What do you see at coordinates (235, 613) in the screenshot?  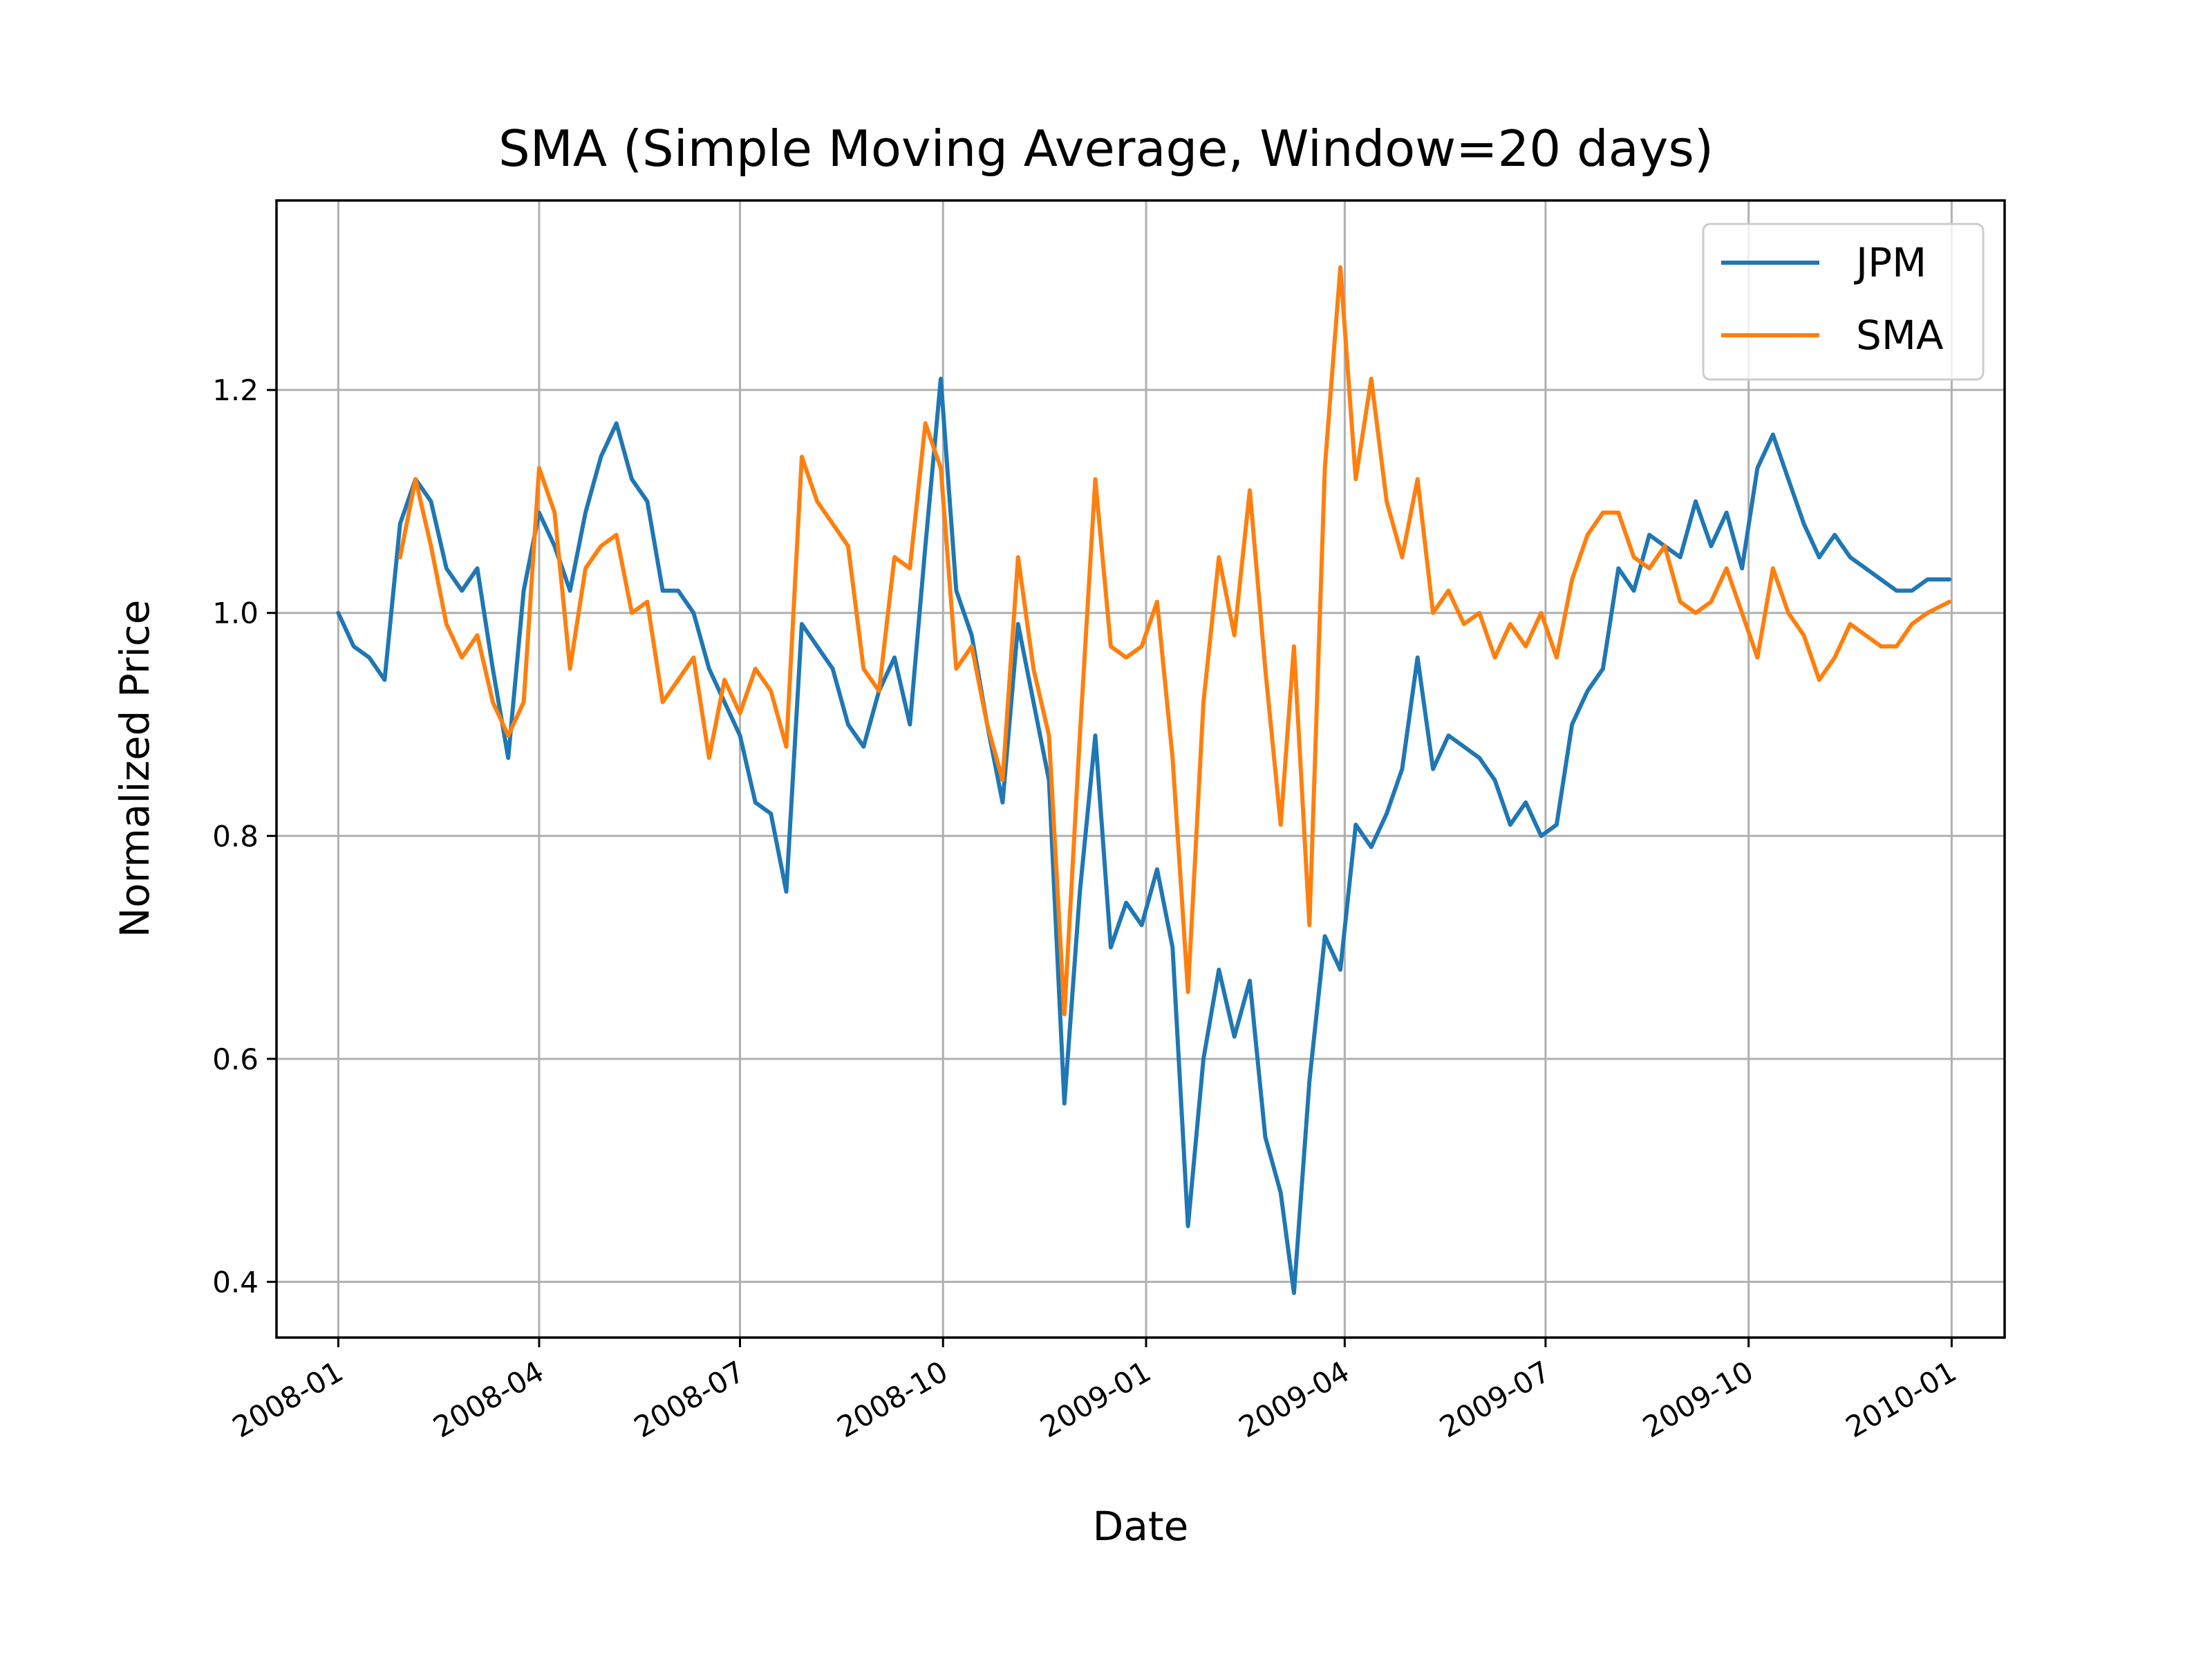 I see `y-tick-label: 1.0` at bounding box center [235, 613].